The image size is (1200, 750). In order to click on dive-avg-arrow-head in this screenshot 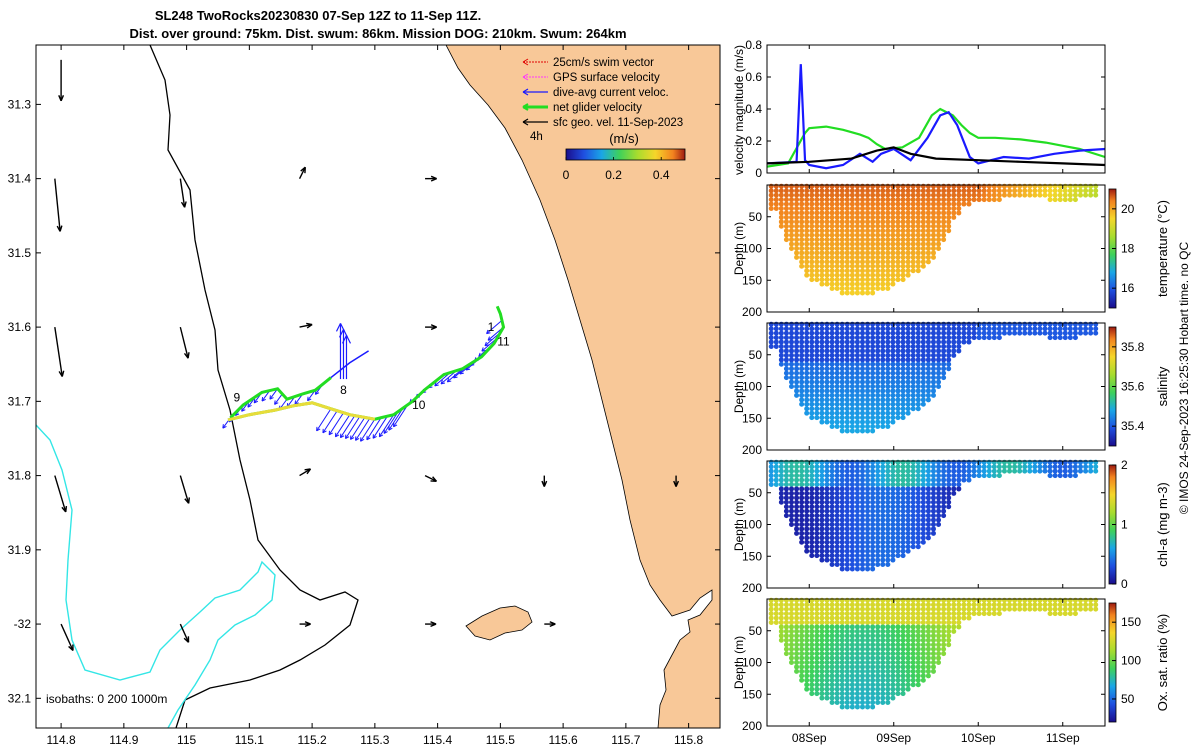, I will do `click(381, 435)`.